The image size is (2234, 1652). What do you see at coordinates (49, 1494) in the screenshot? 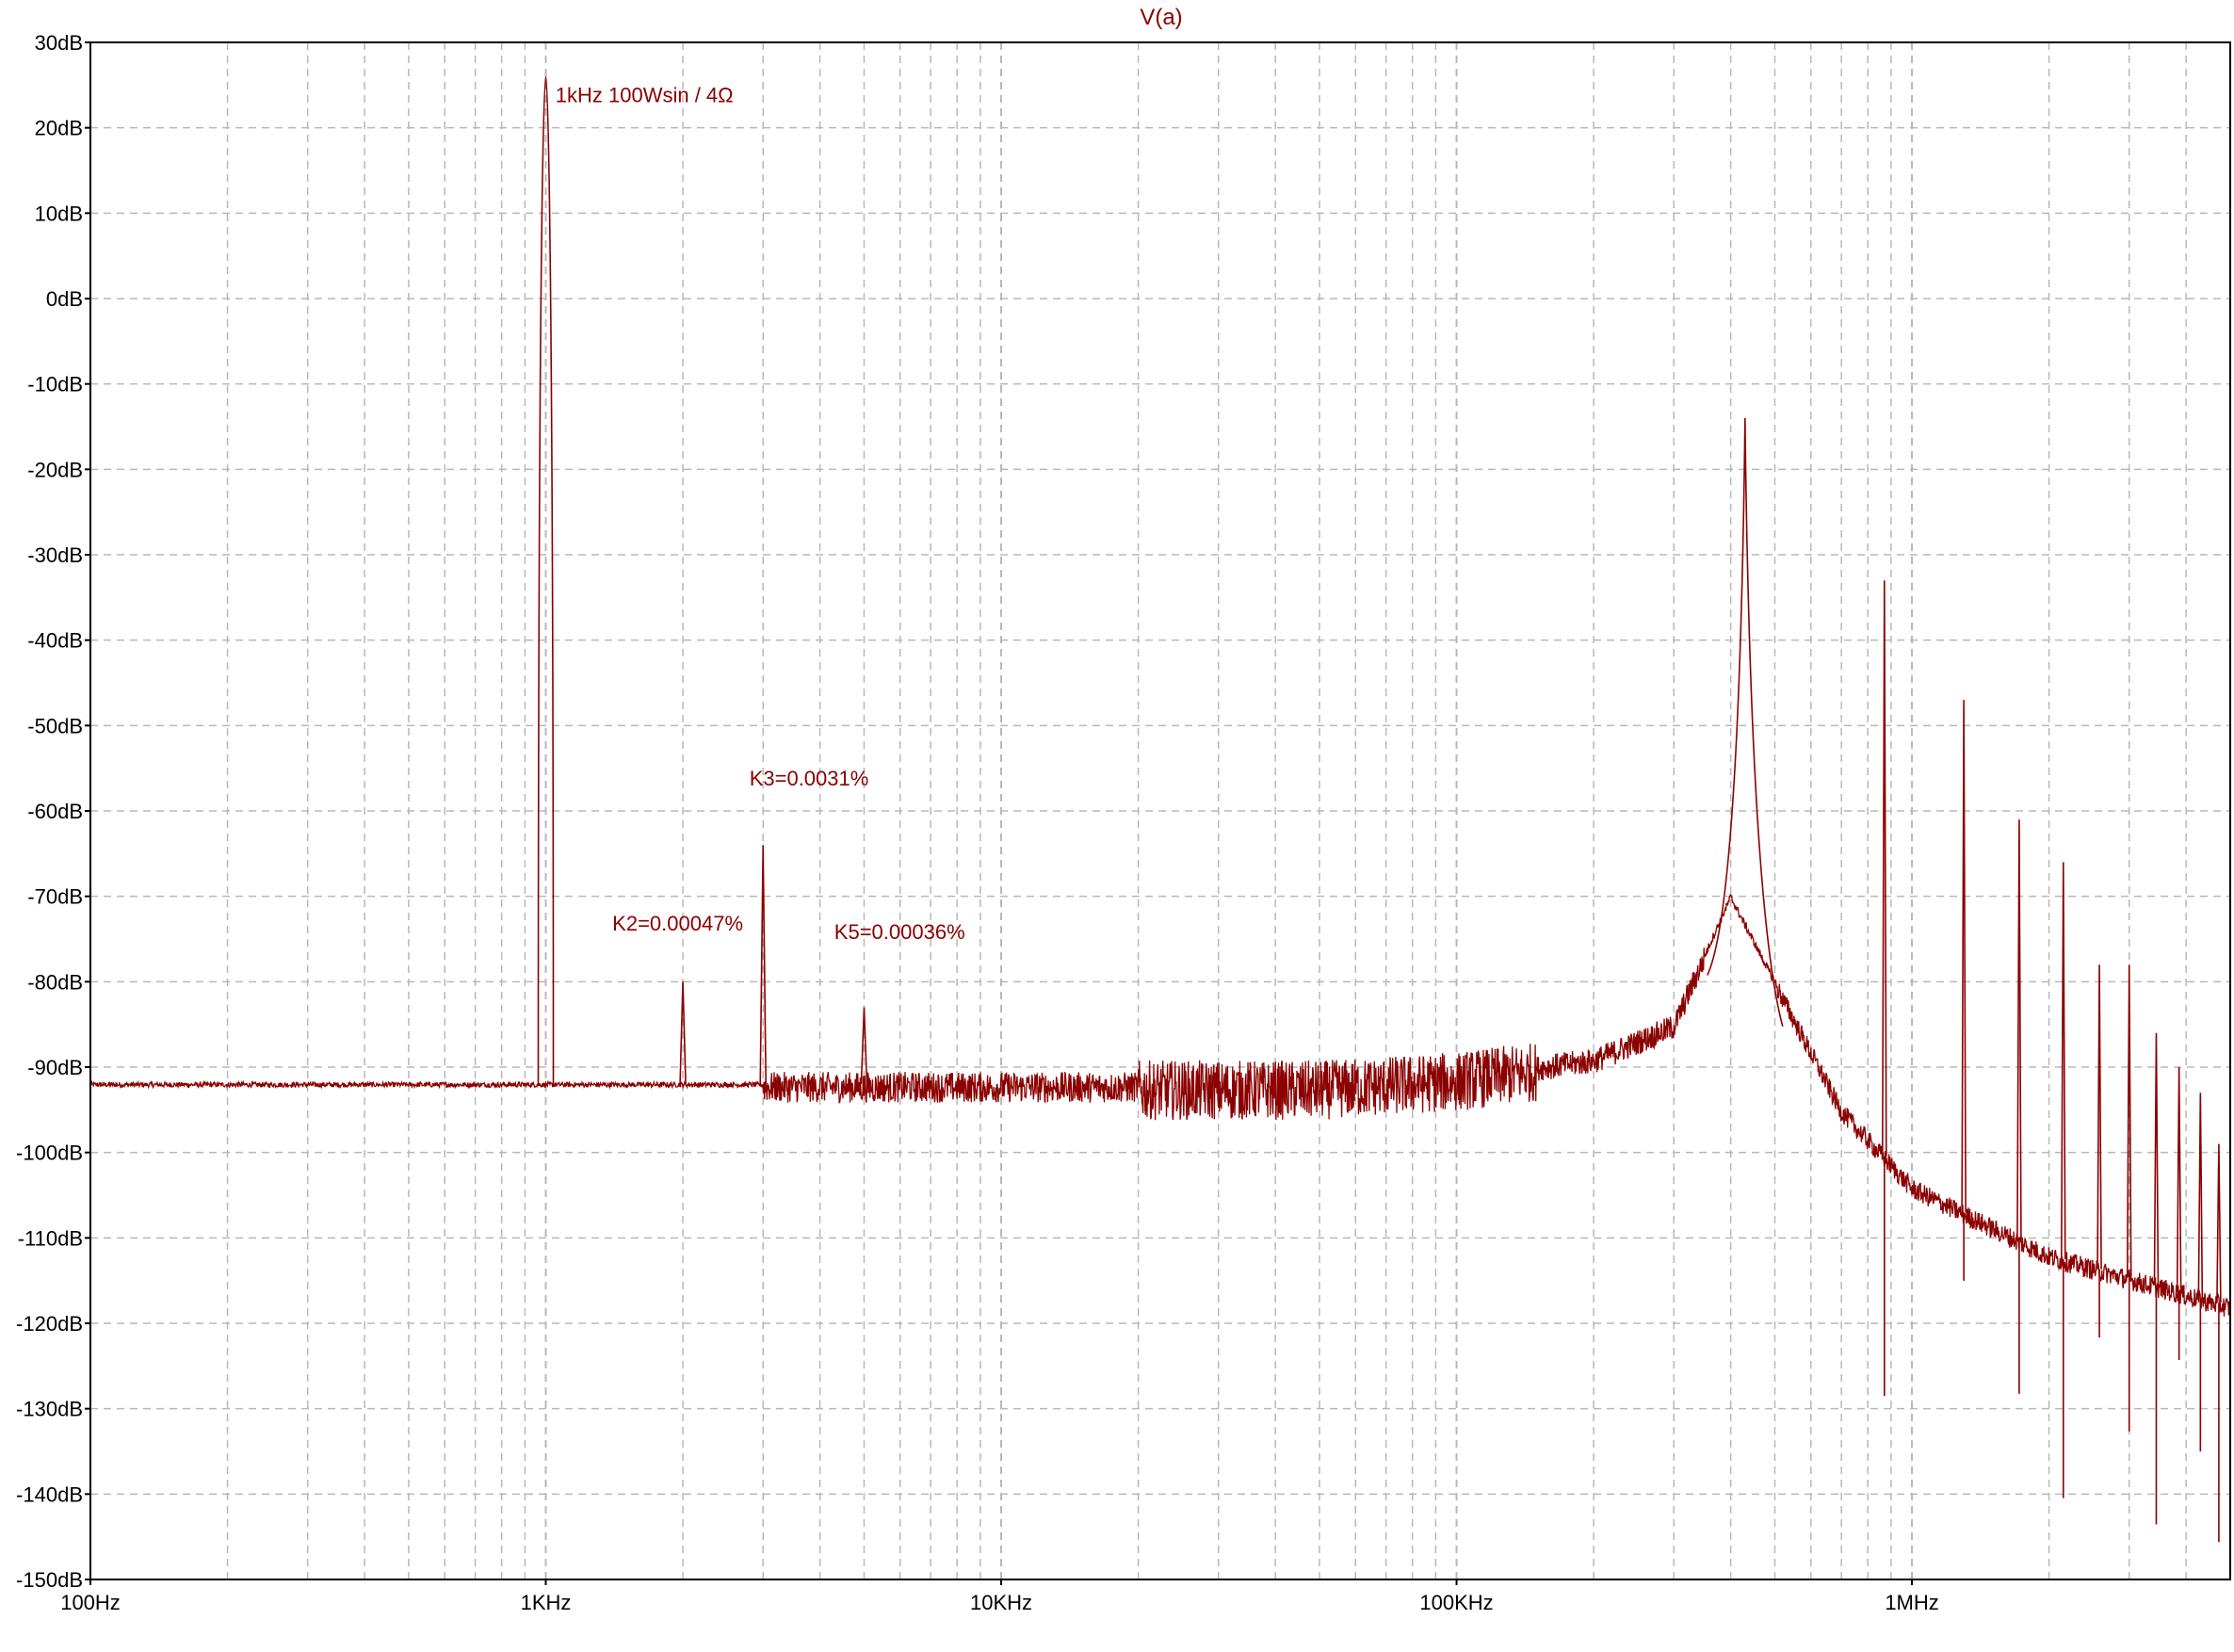
I see `y-tick-label: -140dB` at bounding box center [49, 1494].